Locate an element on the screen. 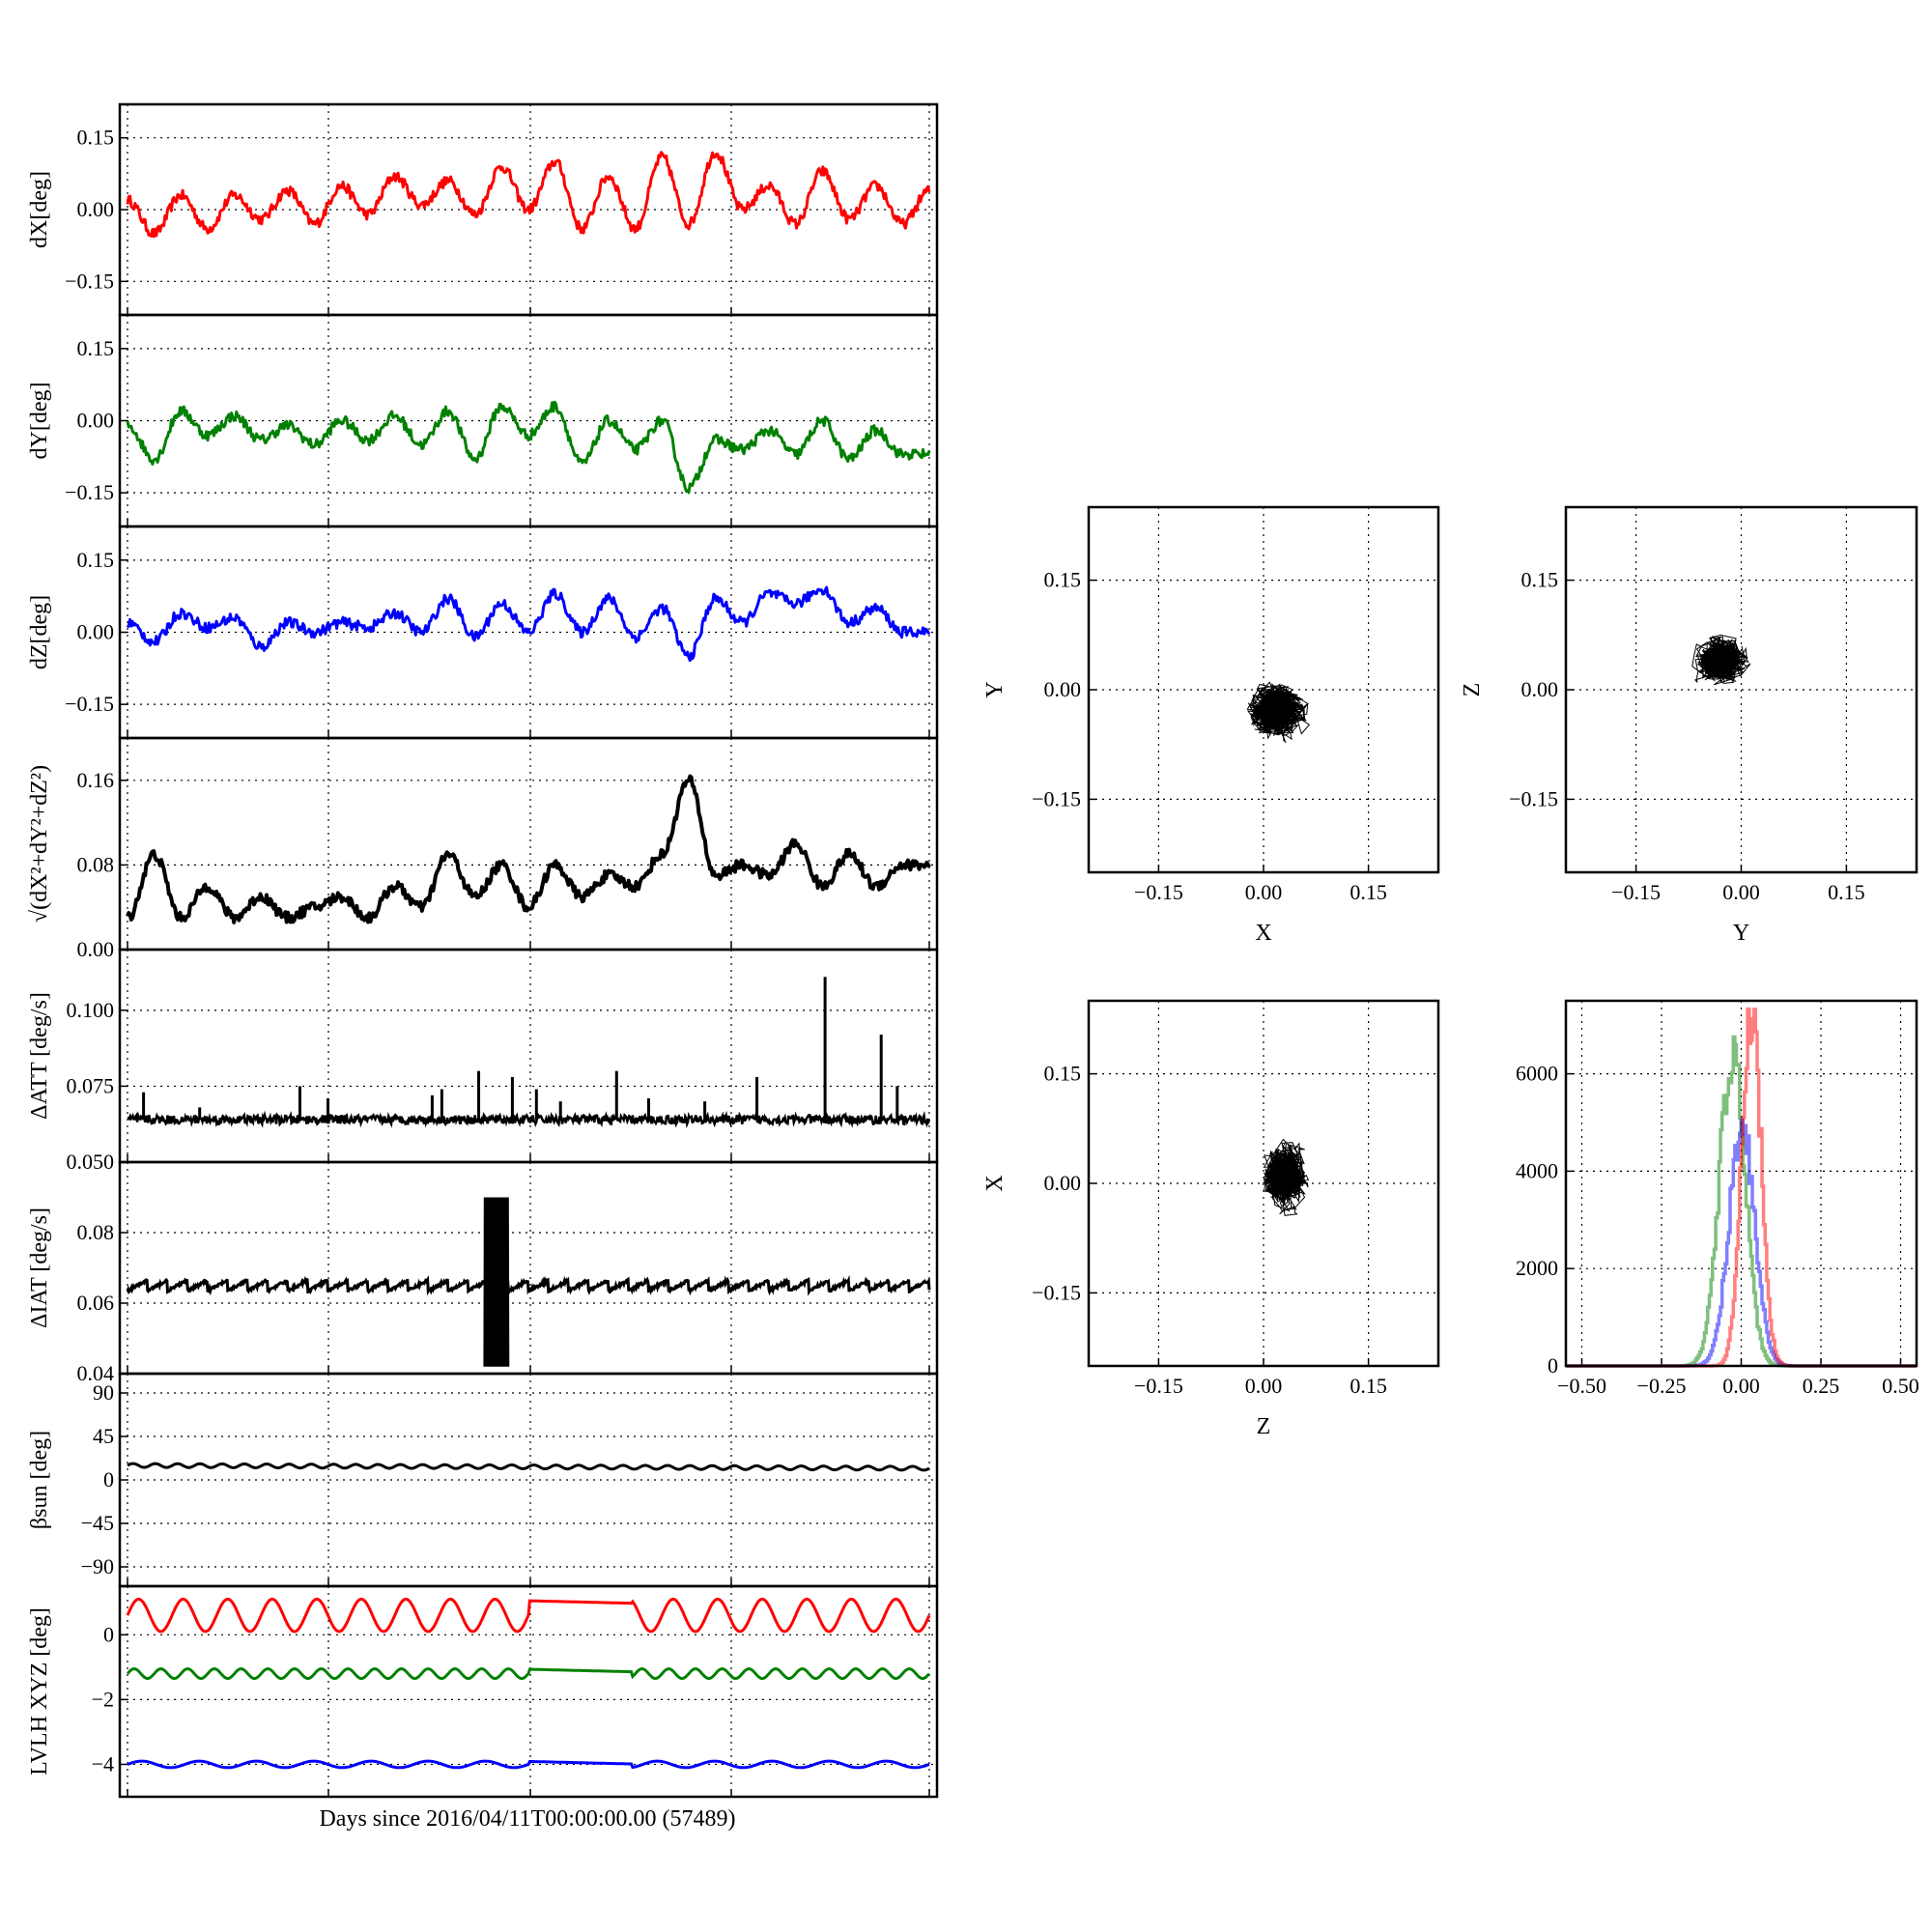  y-tick-label: 2000 is located at coordinates (1537, 1268).